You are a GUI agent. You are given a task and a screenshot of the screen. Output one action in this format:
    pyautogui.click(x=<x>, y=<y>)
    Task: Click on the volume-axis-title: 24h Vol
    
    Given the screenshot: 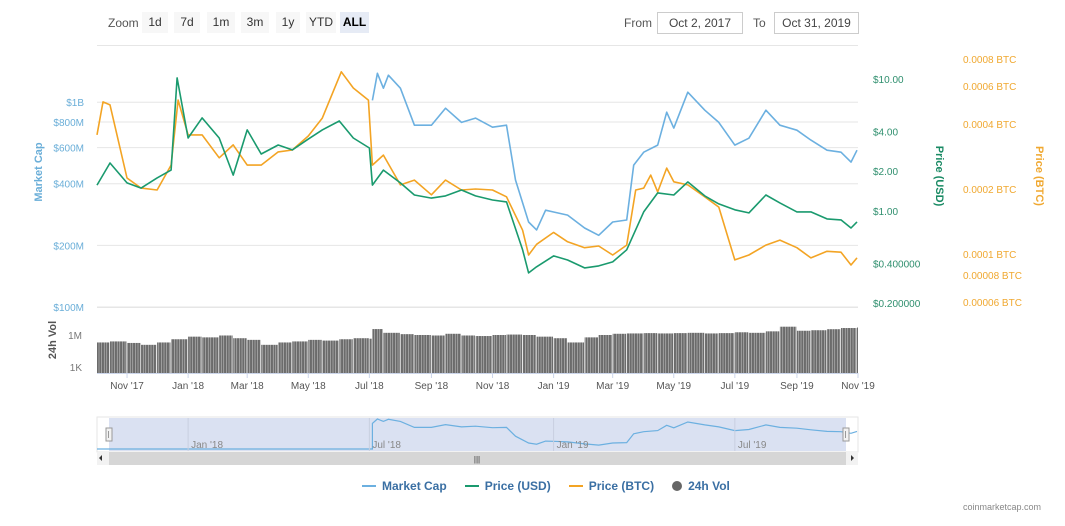 What is the action you would take?
    pyautogui.click(x=53, y=340)
    